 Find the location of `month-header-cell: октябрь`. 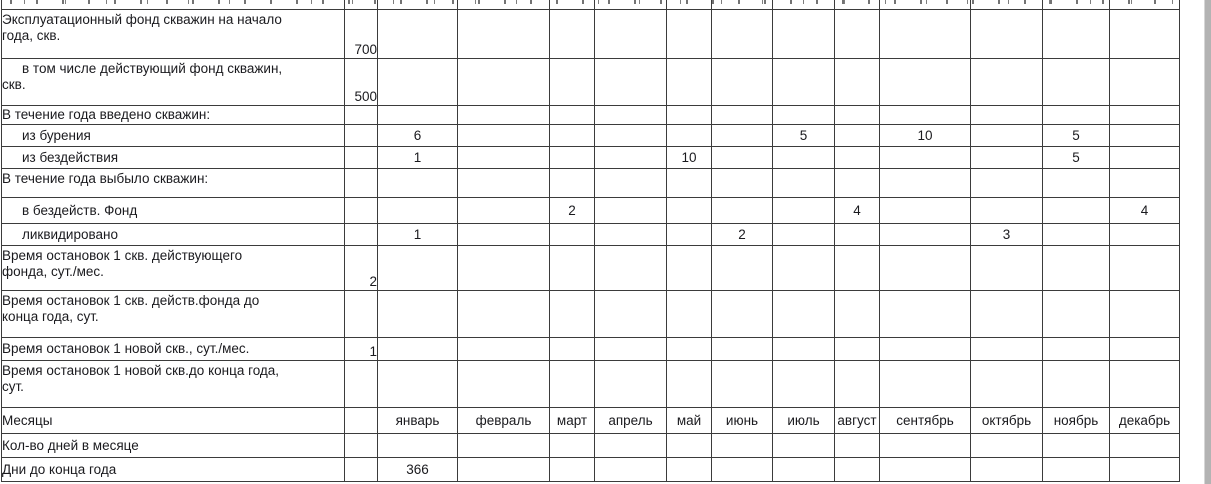

month-header-cell: октябрь is located at coordinates (1006, 420).